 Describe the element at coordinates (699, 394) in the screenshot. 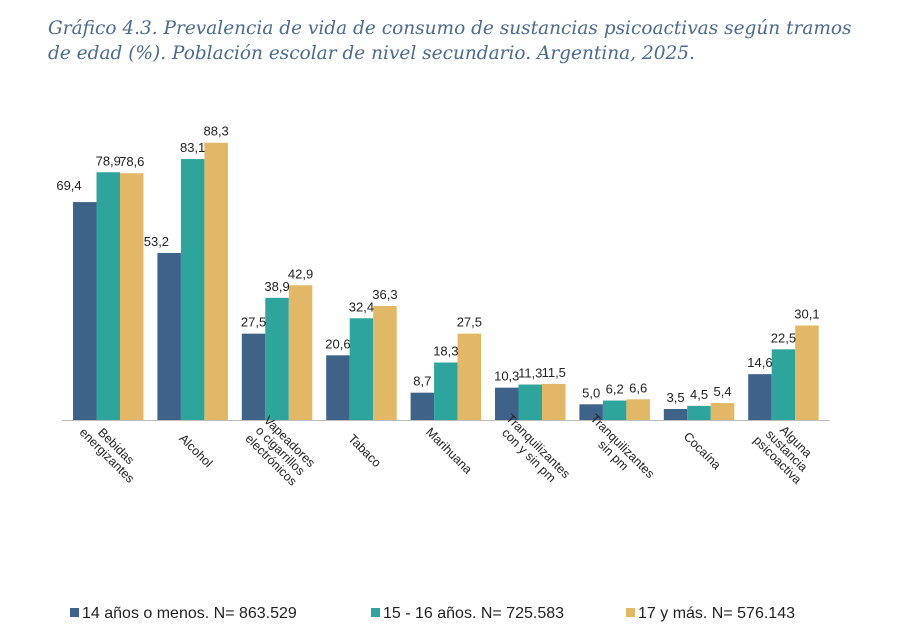

I see `data-label: 4,5` at that location.